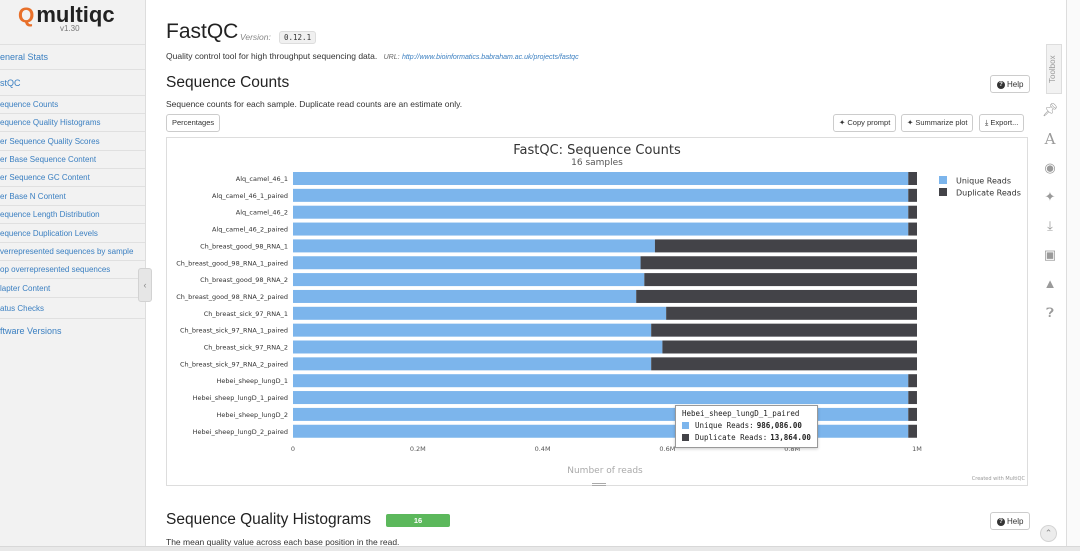 Image resolution: width=1080 pixels, height=551 pixels. I want to click on sidebar-item-label: stQC, so click(10, 83).